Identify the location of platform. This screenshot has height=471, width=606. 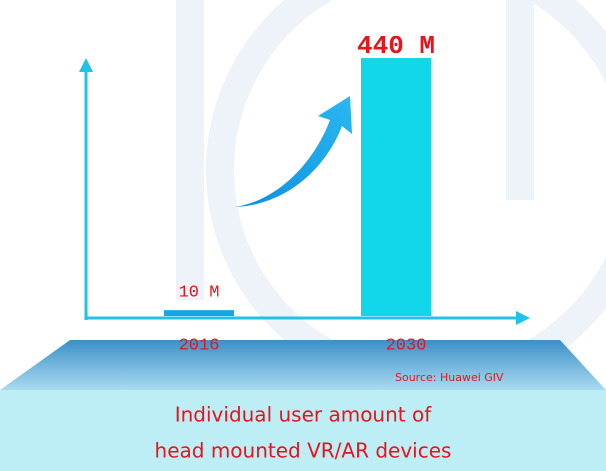
(303, 365).